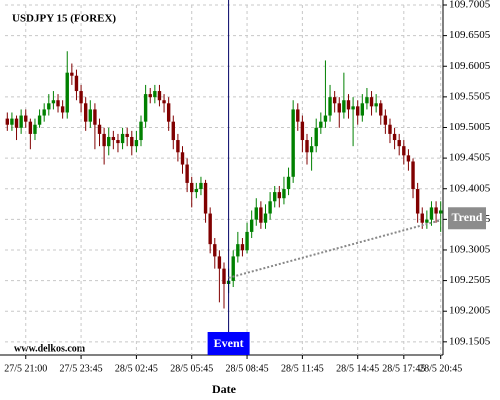 Image resolution: width=500 pixels, height=400 pixels. What do you see at coordinates (470, 96) in the screenshot?
I see `y-tick-label: 109.5505` at bounding box center [470, 96].